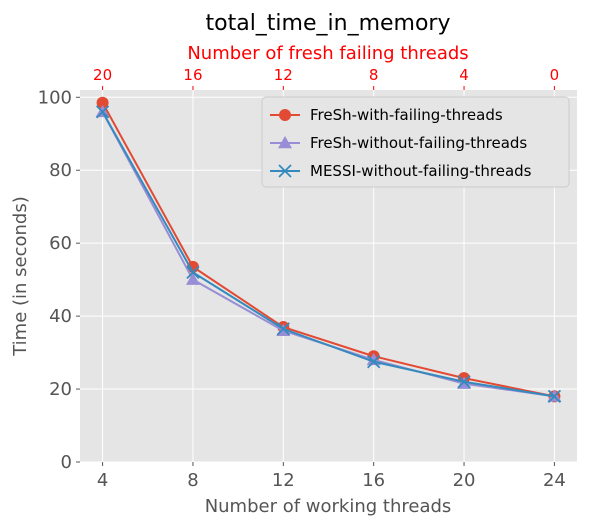 This screenshot has height=525, width=590. What do you see at coordinates (66, 462) in the screenshot?
I see `y-tick-label: 0` at bounding box center [66, 462].